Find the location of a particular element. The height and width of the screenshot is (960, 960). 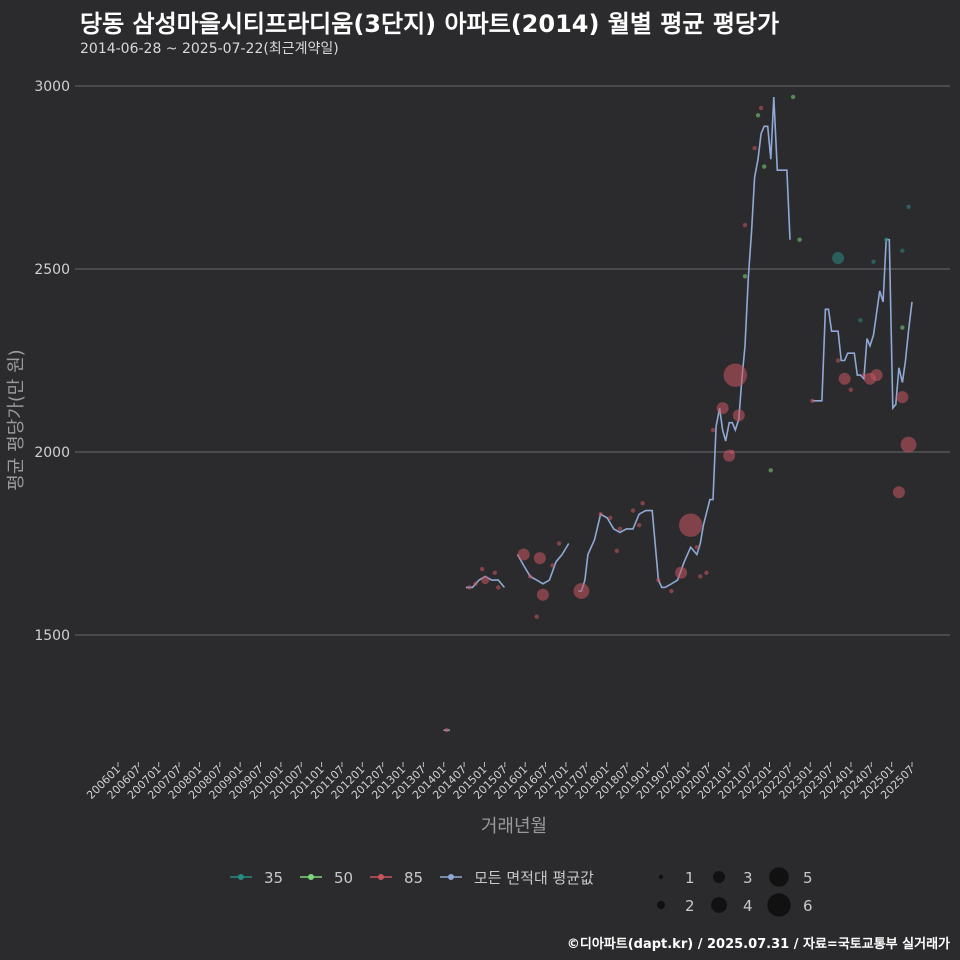

legend: 35 50 85 모든 면적대 평균값 1 2 3 4 5 6 is located at coordinates (521, 892).